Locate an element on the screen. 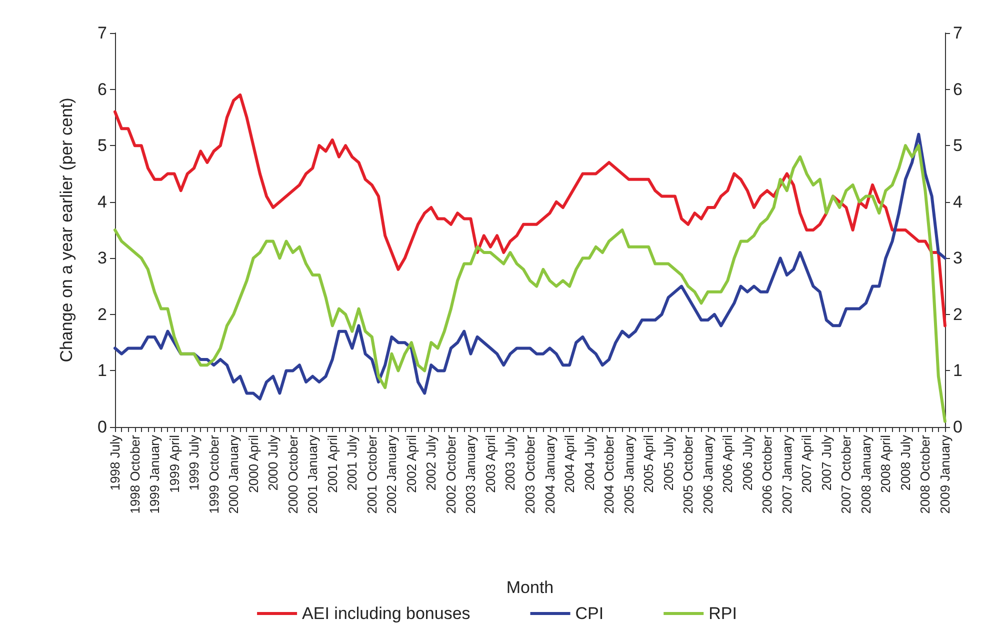 This screenshot has height=635, width=994. y-tick-label: 3 is located at coordinates (102, 258).